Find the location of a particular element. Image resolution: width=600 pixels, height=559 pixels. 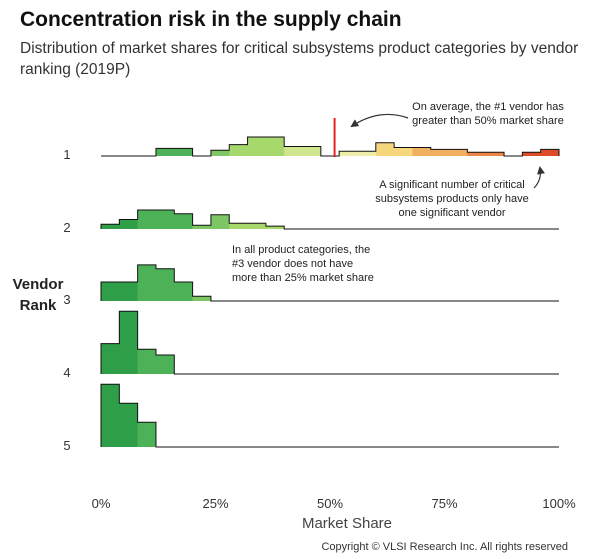

row-label-rank1: 1 is located at coordinates (66, 154).